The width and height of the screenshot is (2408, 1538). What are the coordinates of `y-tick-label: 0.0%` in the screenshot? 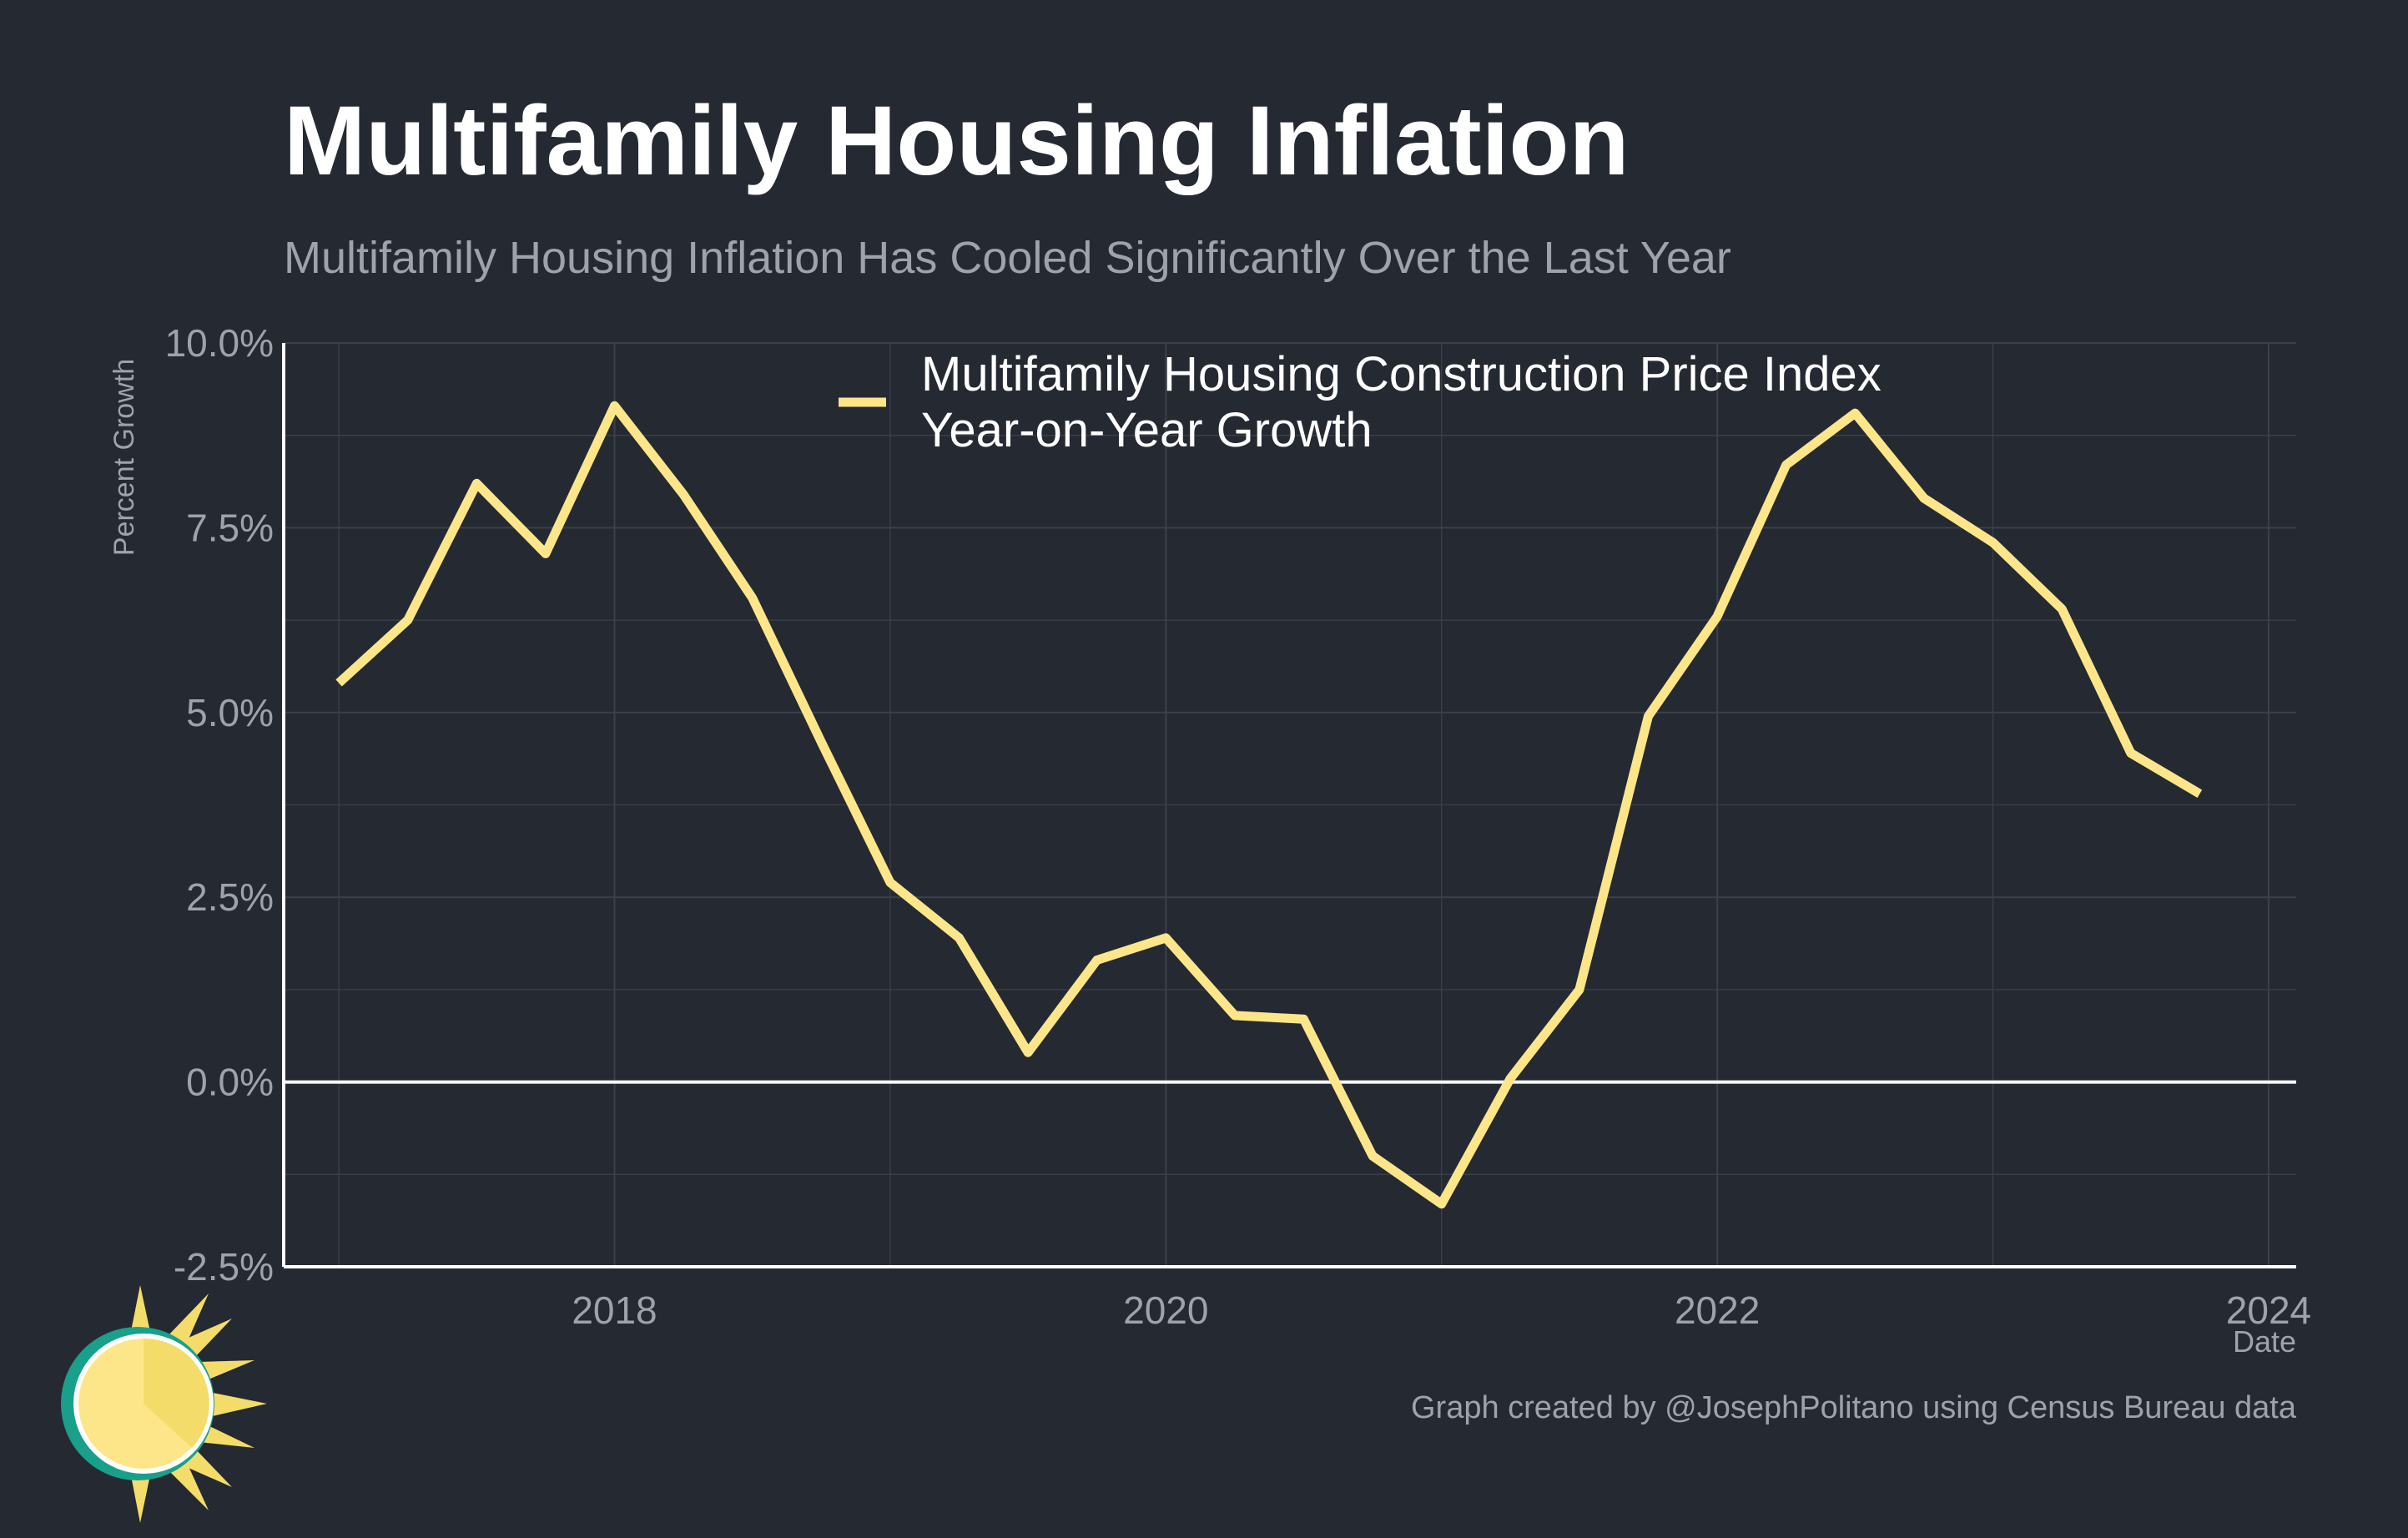 It's located at (230, 1082).